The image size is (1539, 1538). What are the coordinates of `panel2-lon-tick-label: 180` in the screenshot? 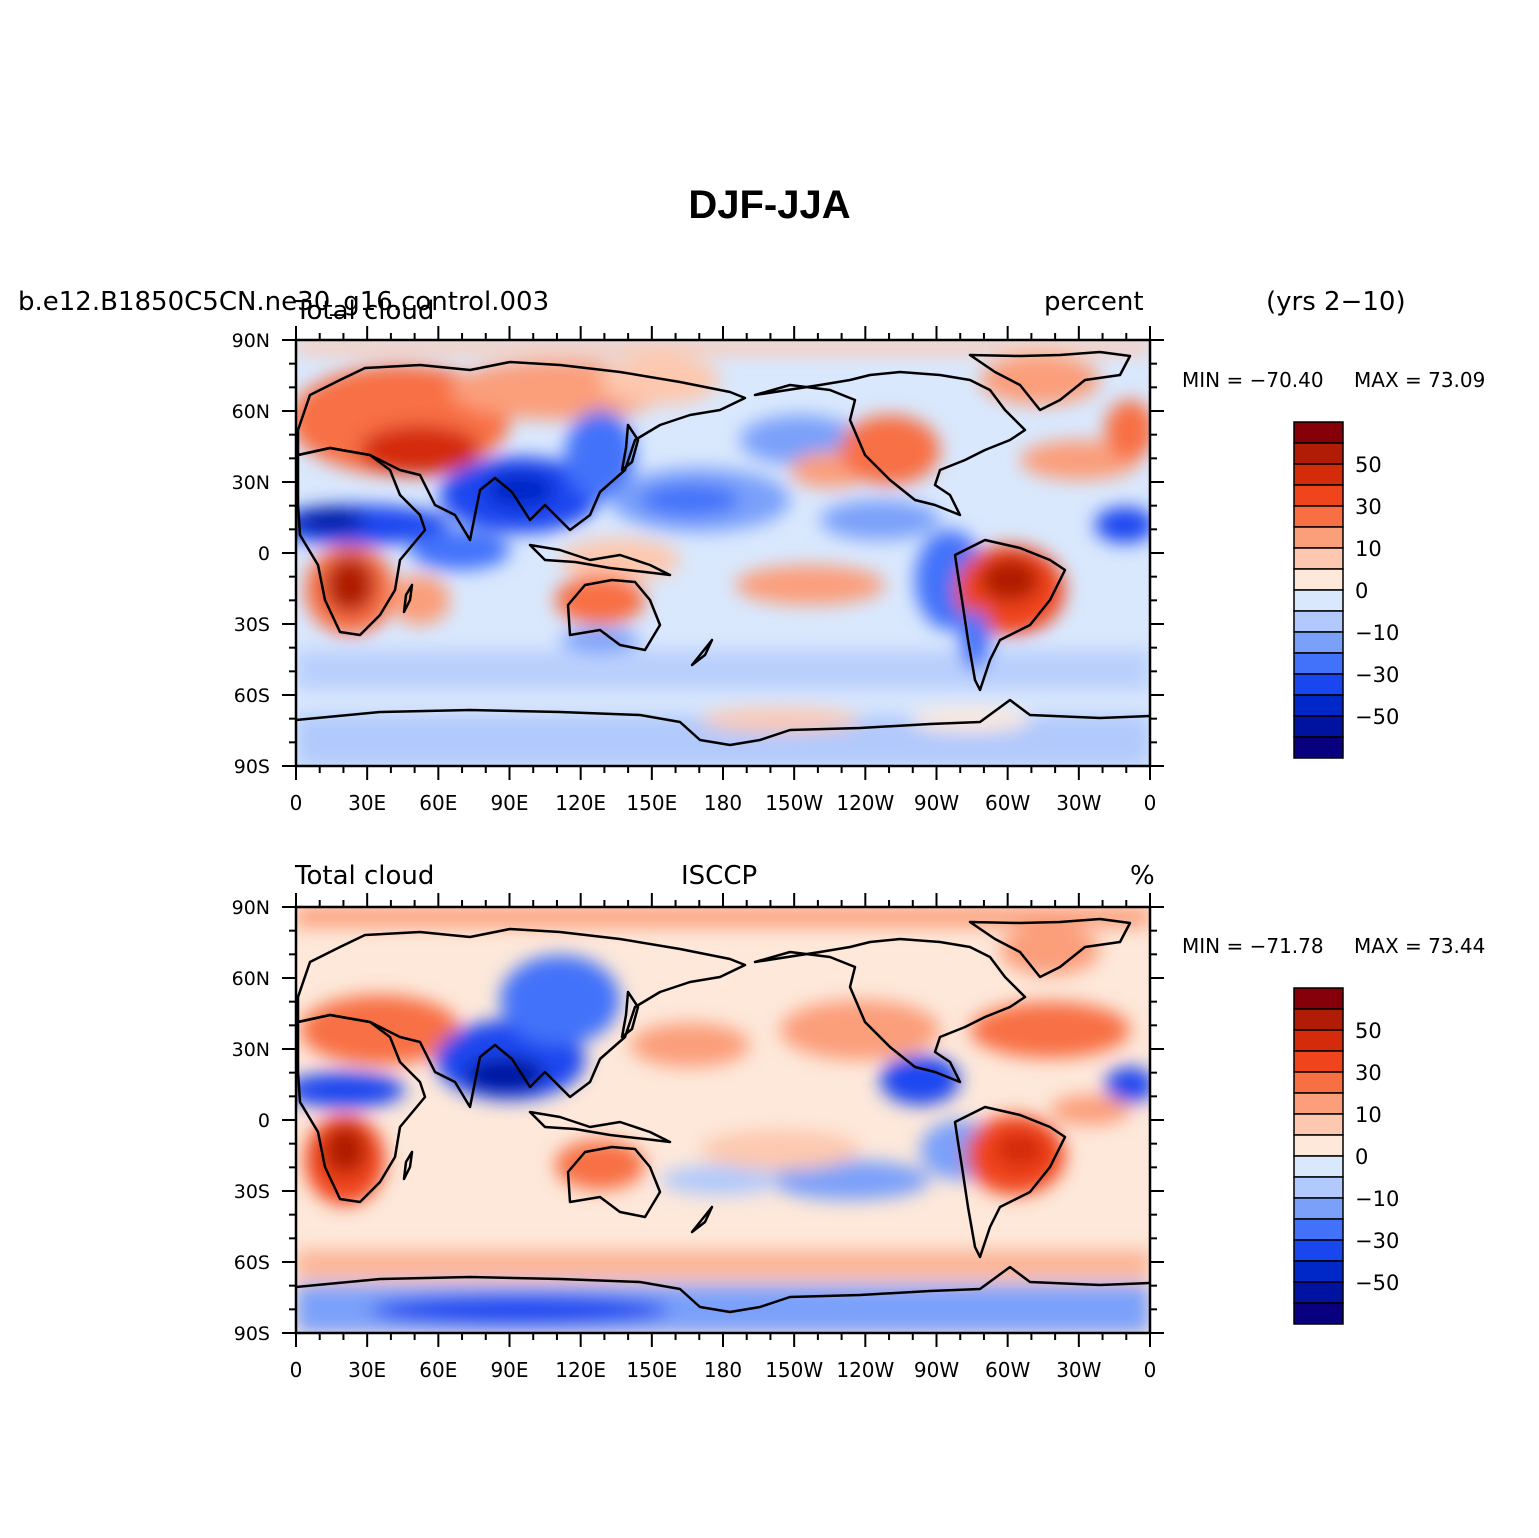 It's located at (723, 1370).